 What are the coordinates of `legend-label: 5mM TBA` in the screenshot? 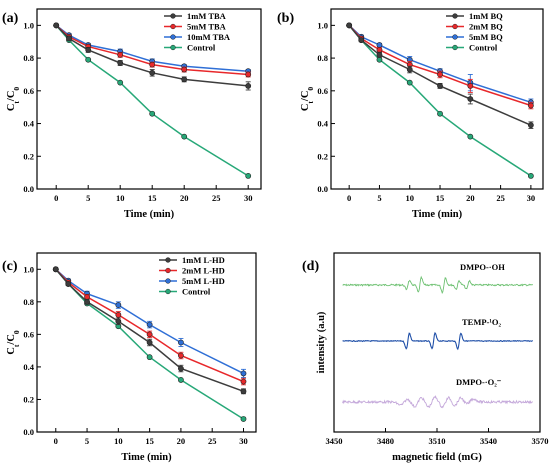 It's located at (207, 27).